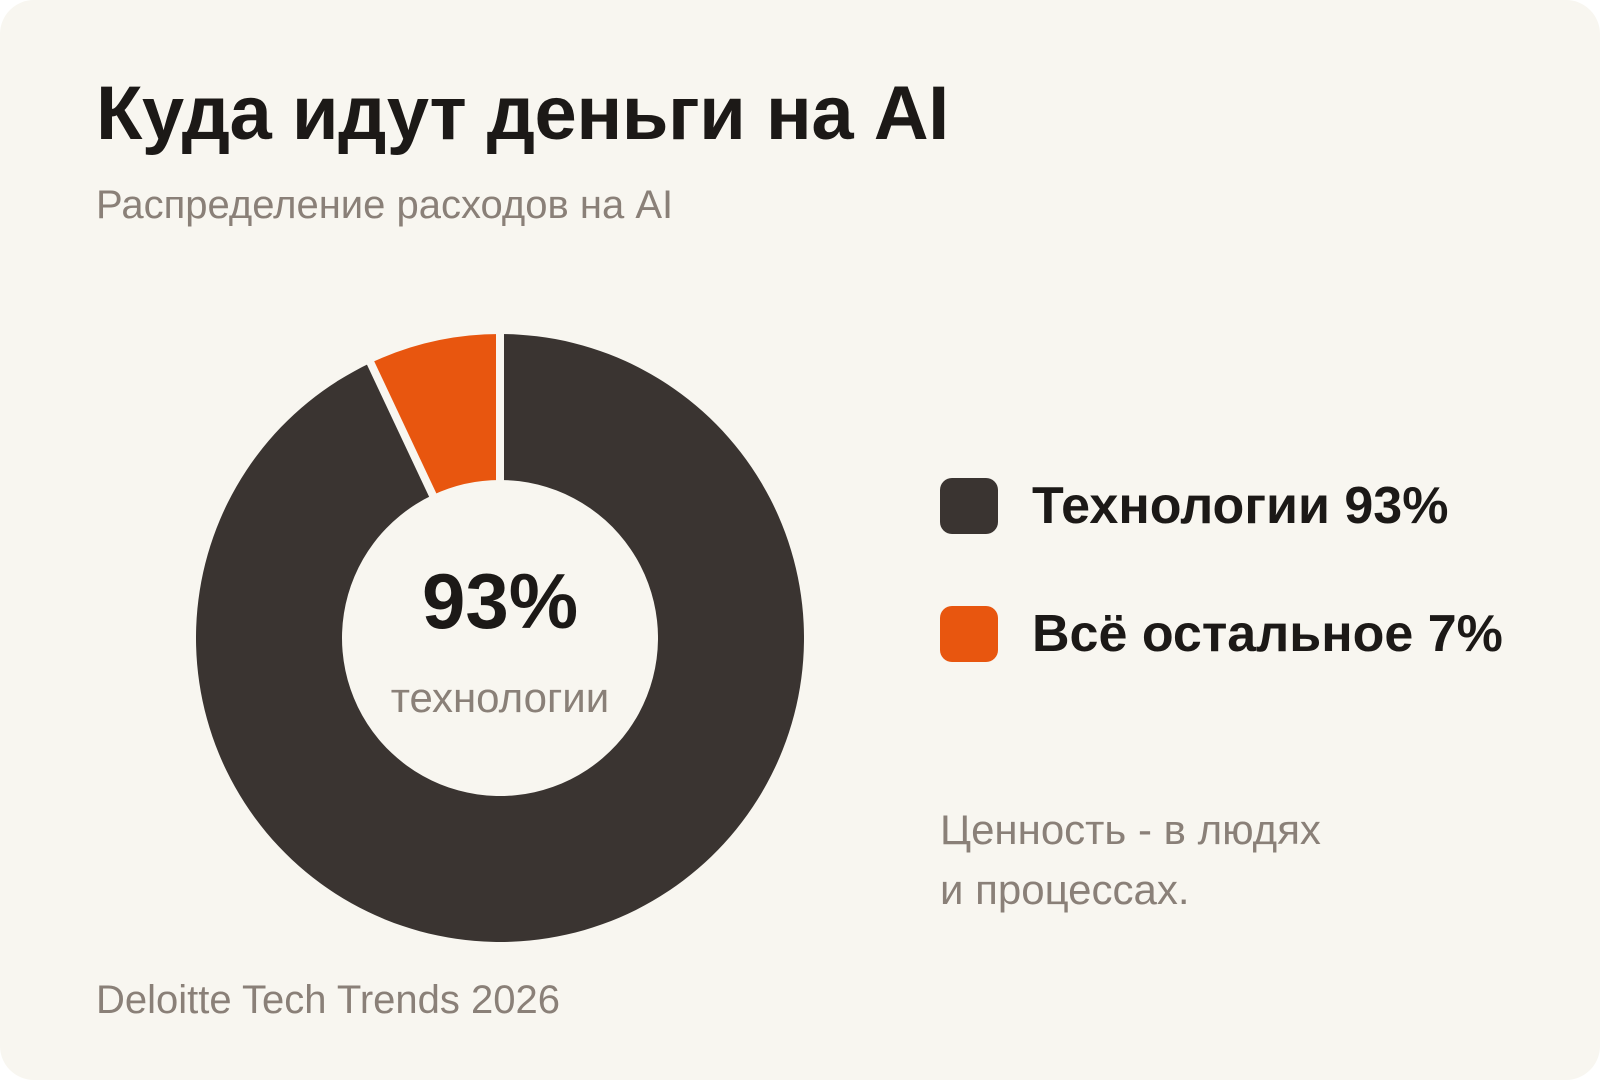 This screenshot has width=1600, height=1080. Describe the element at coordinates (969, 506) in the screenshot. I see `legend-swatch-technology` at that location.